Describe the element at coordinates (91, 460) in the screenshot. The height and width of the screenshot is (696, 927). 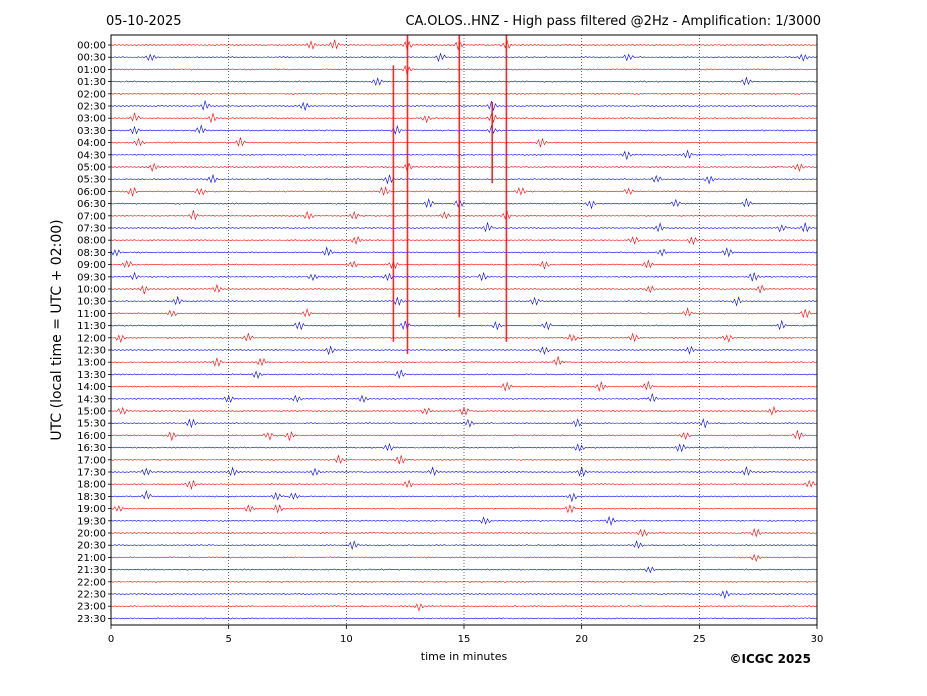
I see `row-label: 17:00` at that location.